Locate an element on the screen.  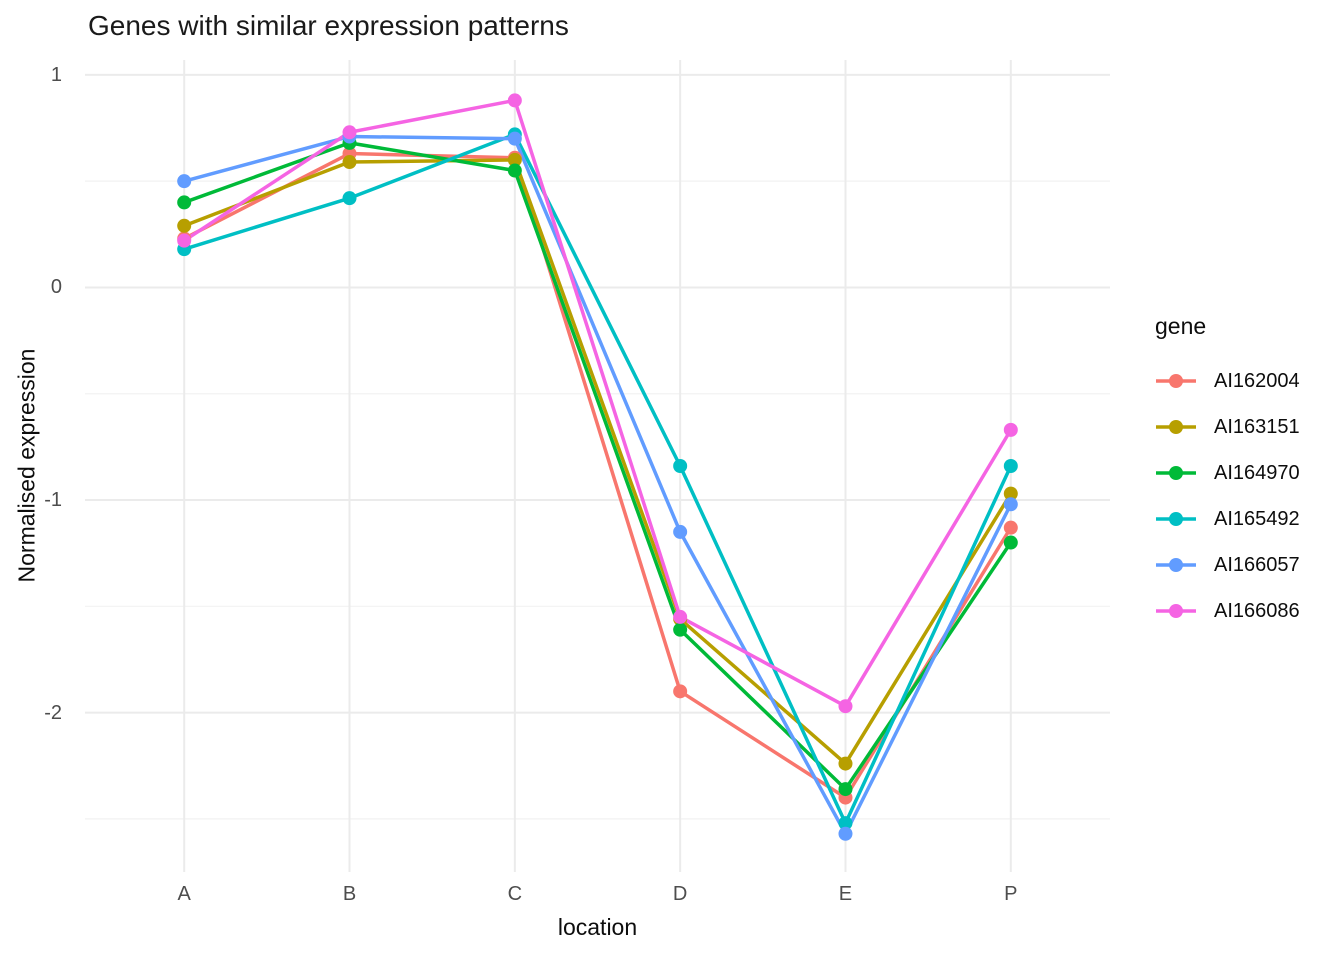
data-point-AI163151-E is located at coordinates (845, 763).